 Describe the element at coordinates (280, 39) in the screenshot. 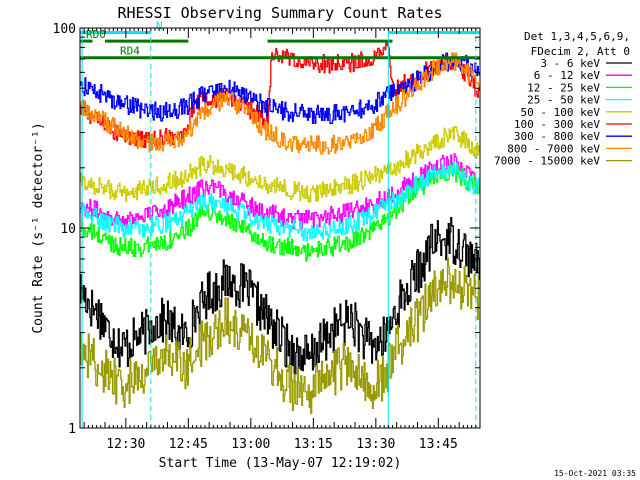

I see `observing-bars: N RD0 RD4` at that location.